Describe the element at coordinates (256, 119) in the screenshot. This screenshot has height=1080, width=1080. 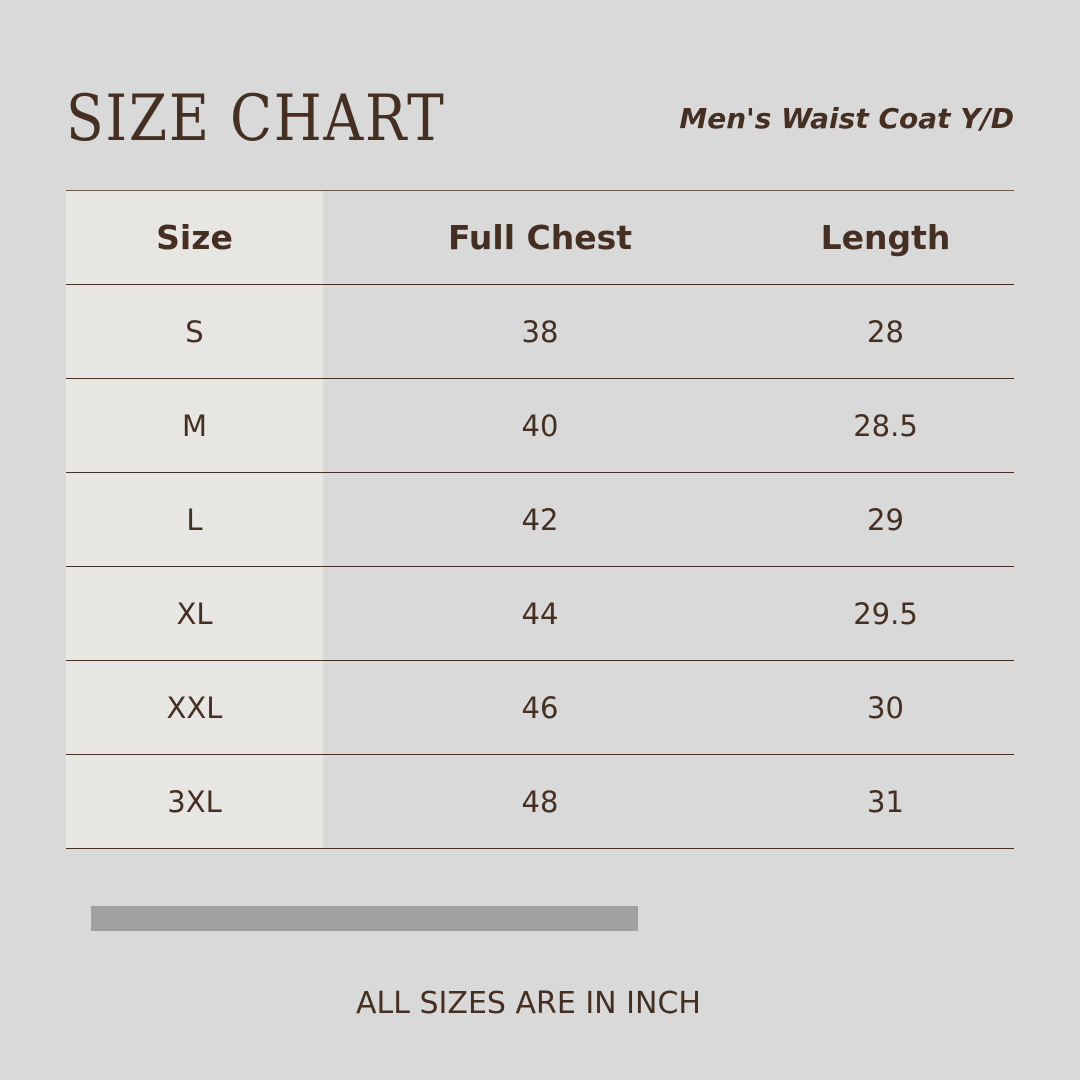
I see `page-title: SIZE CHART` at that location.